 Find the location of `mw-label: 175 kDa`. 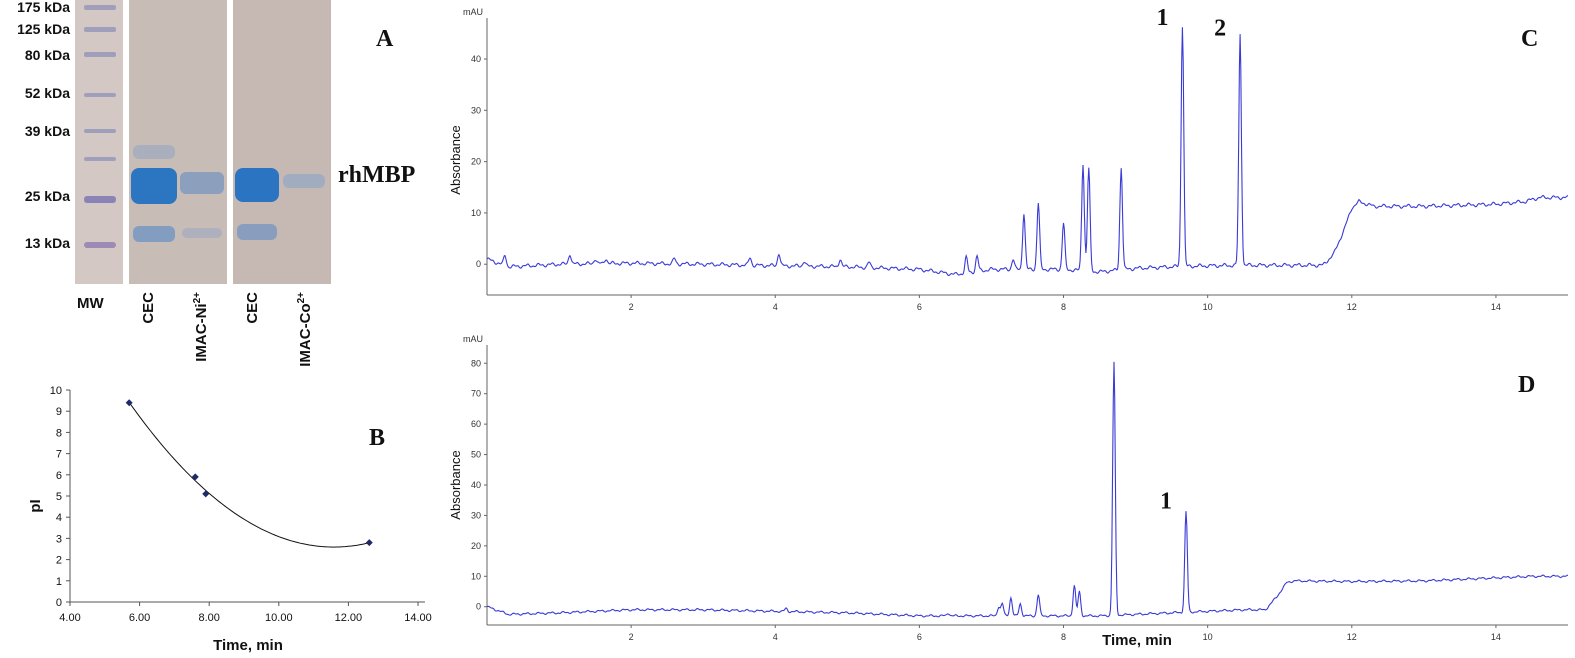

mw-label: 175 kDa is located at coordinates (43, 7).